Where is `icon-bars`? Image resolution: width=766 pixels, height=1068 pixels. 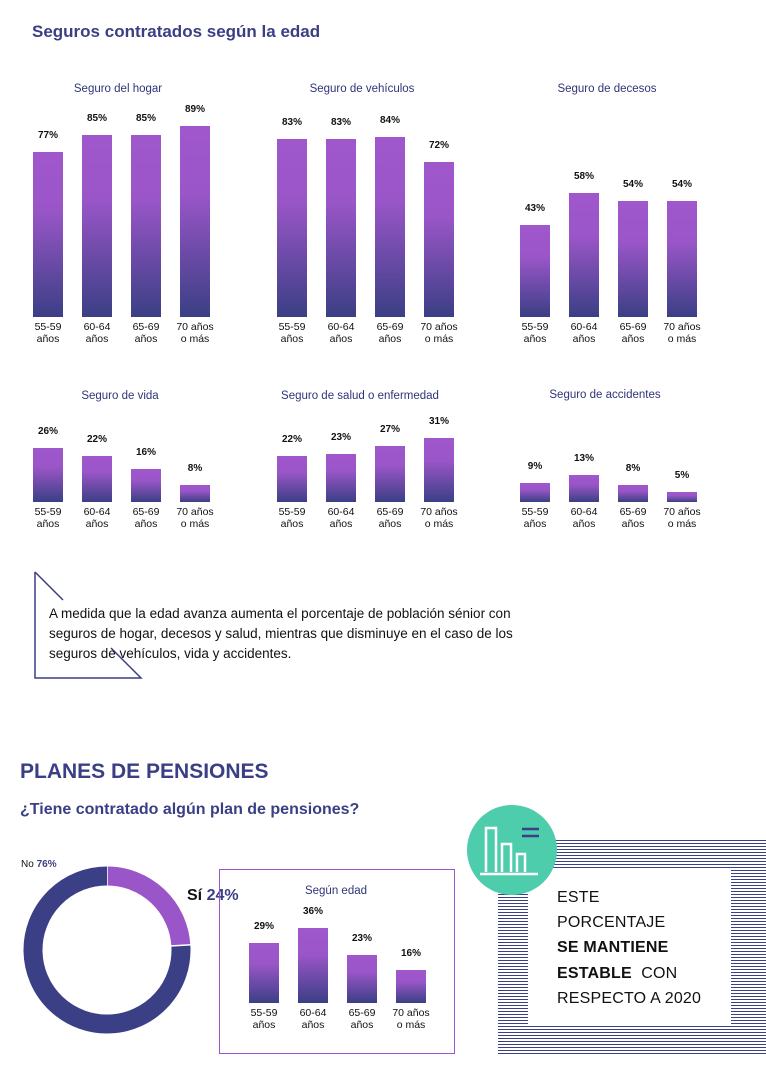
icon-bars is located at coordinates (505, 849).